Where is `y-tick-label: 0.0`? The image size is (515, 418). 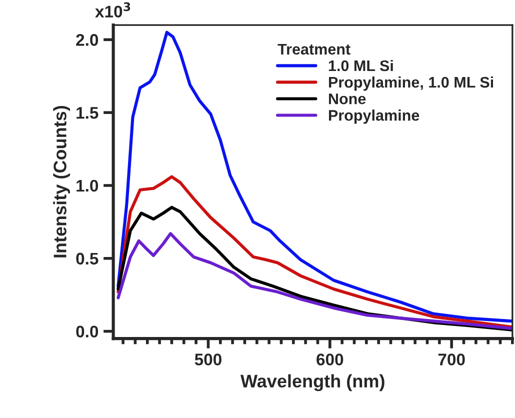
y-tick-label: 0.0 is located at coordinates (87, 332).